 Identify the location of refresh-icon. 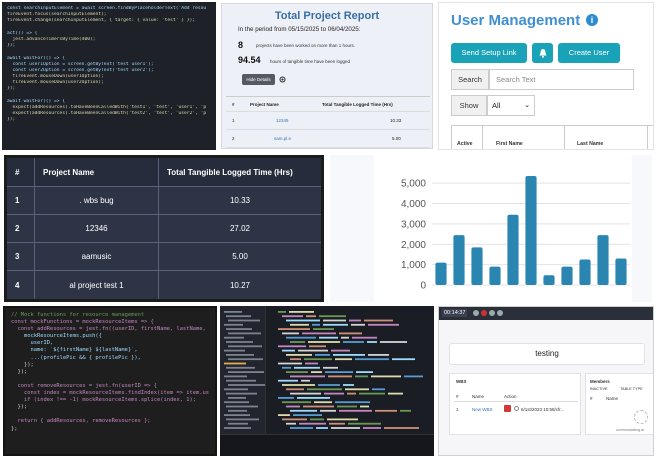
(500, 313).